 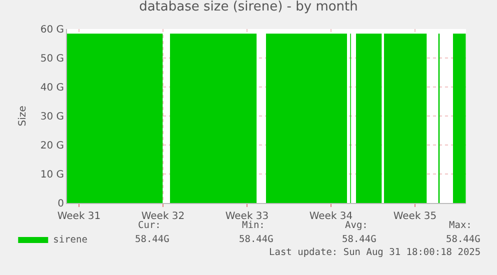 What do you see at coordinates (248, 7) in the screenshot?
I see `chart-title: database size (sirene) - by month` at bounding box center [248, 7].